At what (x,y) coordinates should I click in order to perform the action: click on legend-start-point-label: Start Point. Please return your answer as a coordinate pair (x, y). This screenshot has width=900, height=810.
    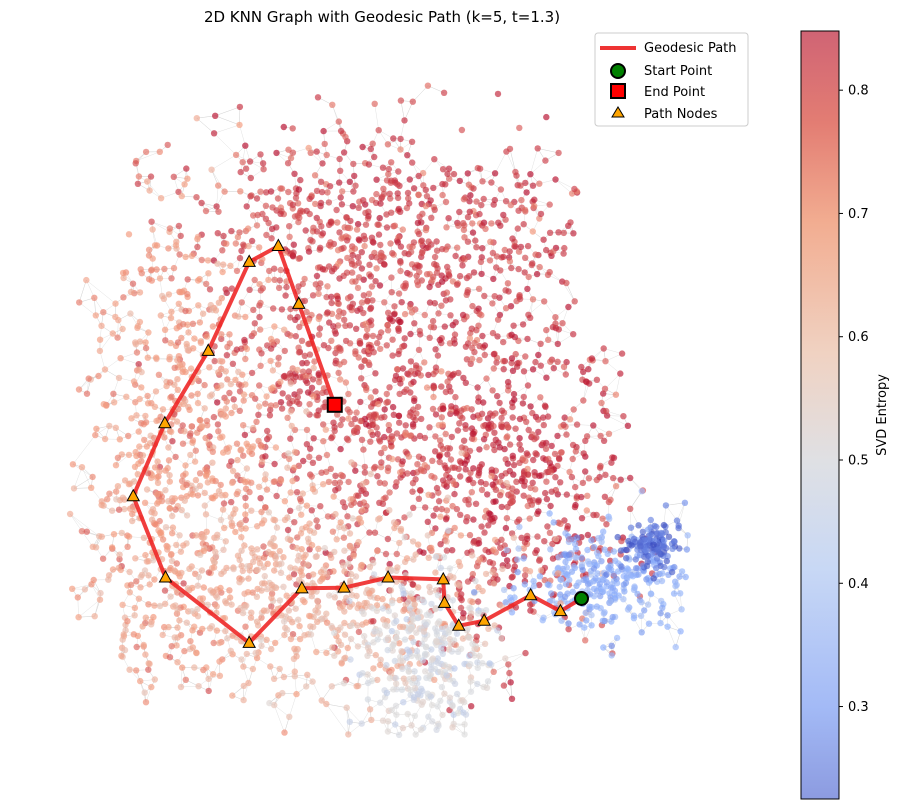
    Looking at the image, I should click on (678, 71).